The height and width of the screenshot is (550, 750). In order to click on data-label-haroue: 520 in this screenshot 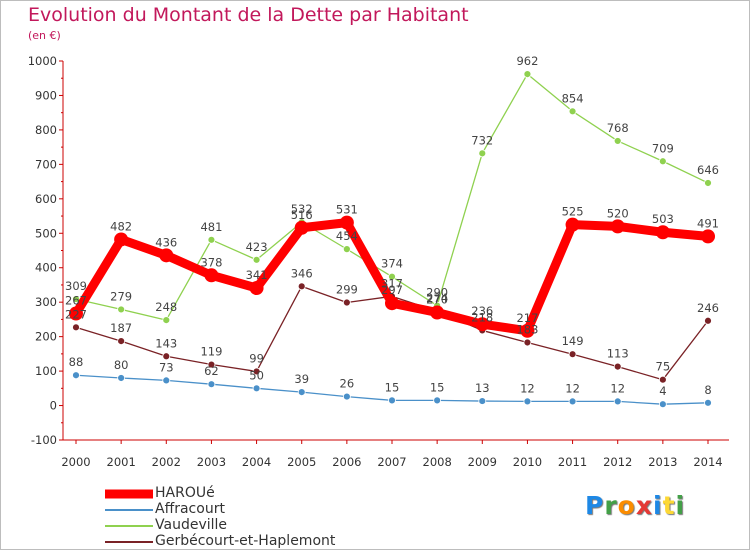, I will do `click(618, 213)`.